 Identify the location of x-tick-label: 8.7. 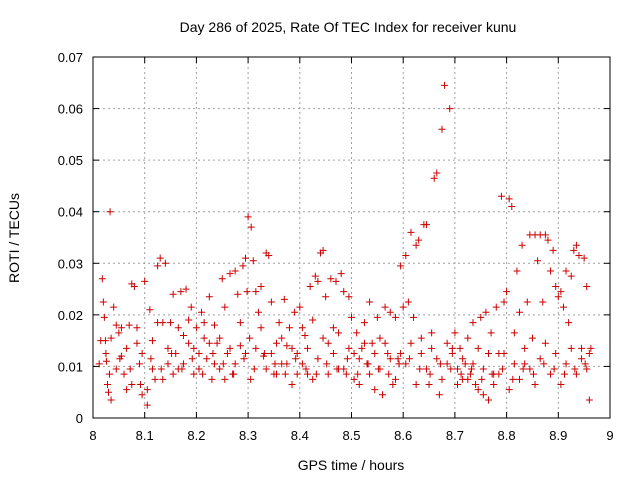
(455, 435).